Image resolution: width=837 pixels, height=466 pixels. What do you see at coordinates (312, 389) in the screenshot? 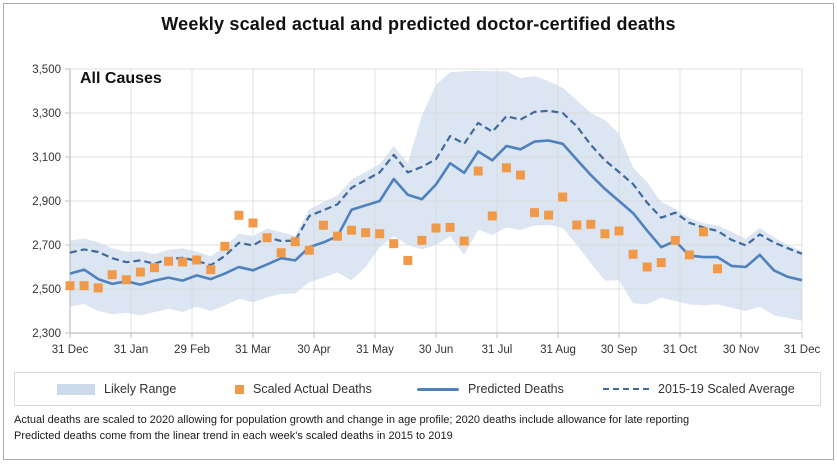
I see `legend-label: Scaled Actual Deaths` at bounding box center [312, 389].